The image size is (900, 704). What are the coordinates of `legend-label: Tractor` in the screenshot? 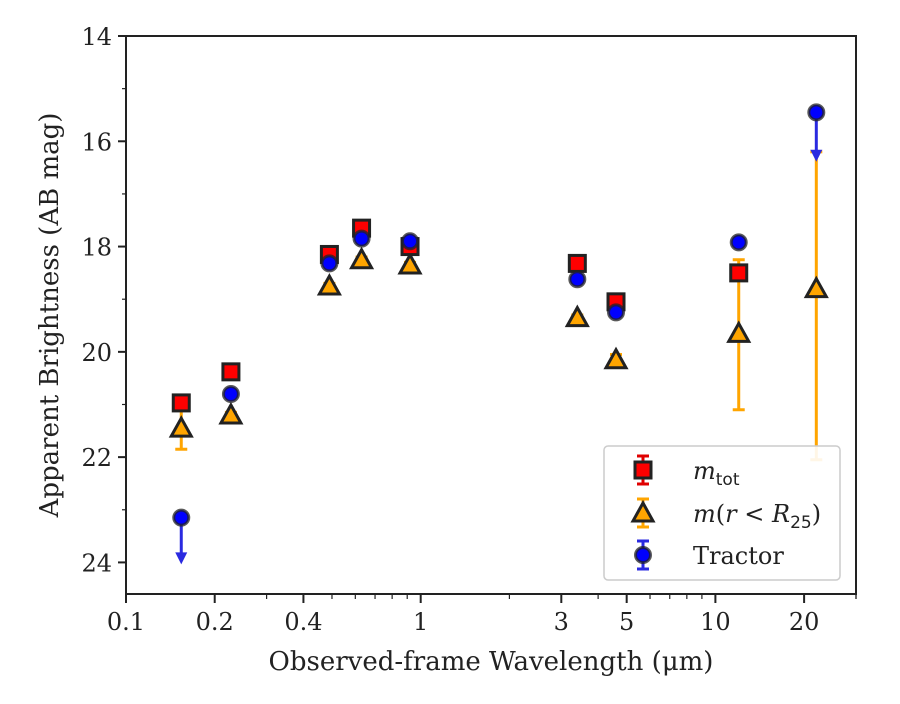 It's located at (738, 556).